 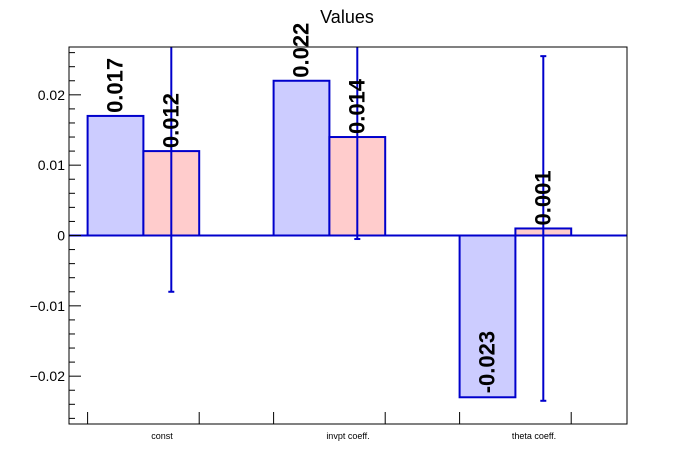 What do you see at coordinates (162, 436) in the screenshot?
I see `x-category-label: const` at bounding box center [162, 436].